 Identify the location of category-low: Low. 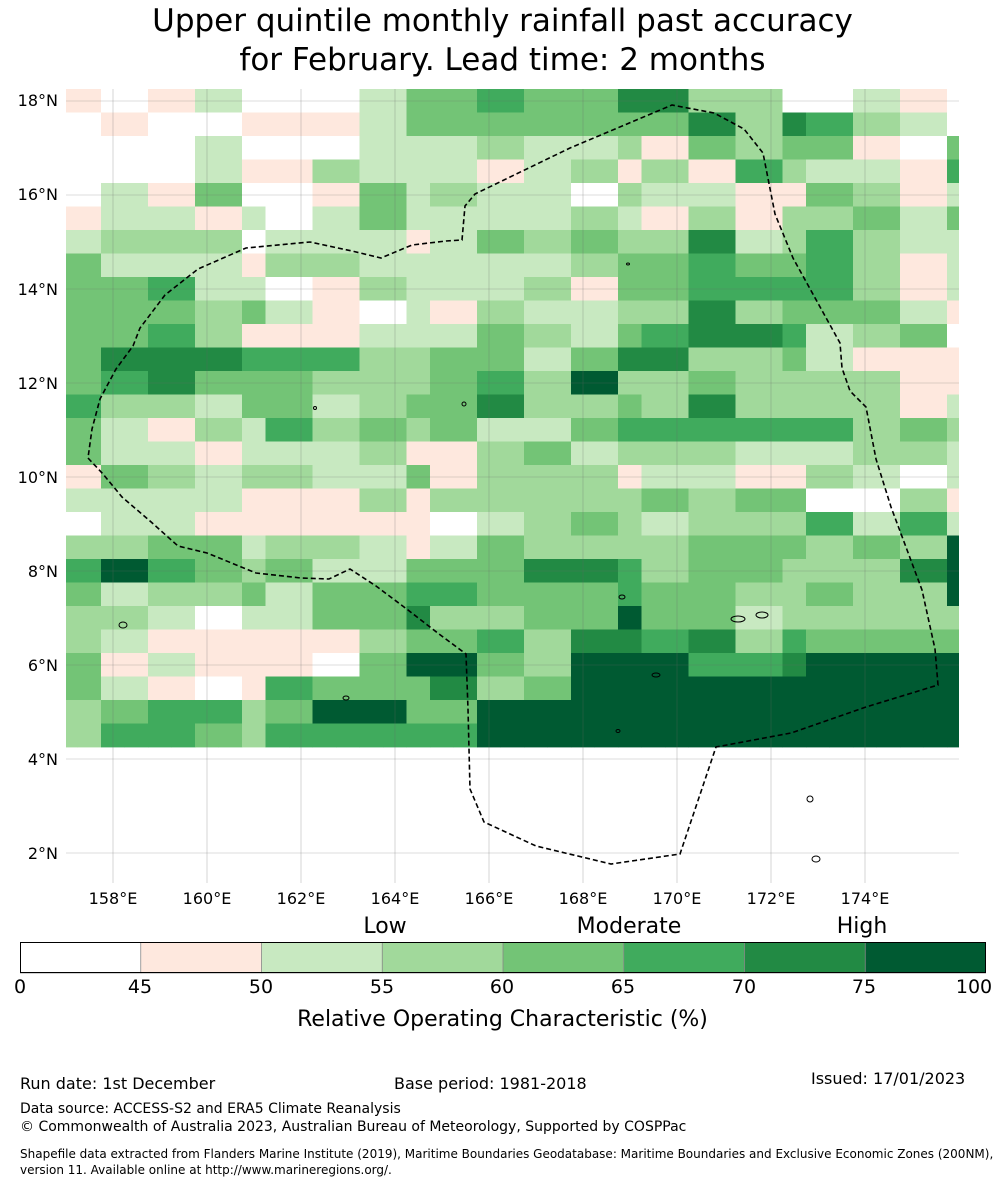
(385, 926).